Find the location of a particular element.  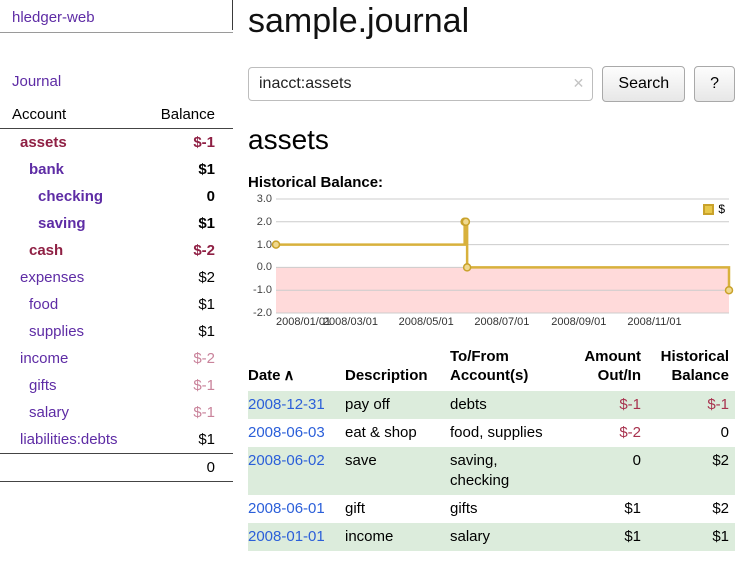

account-row: food $1 is located at coordinates (116, 304).